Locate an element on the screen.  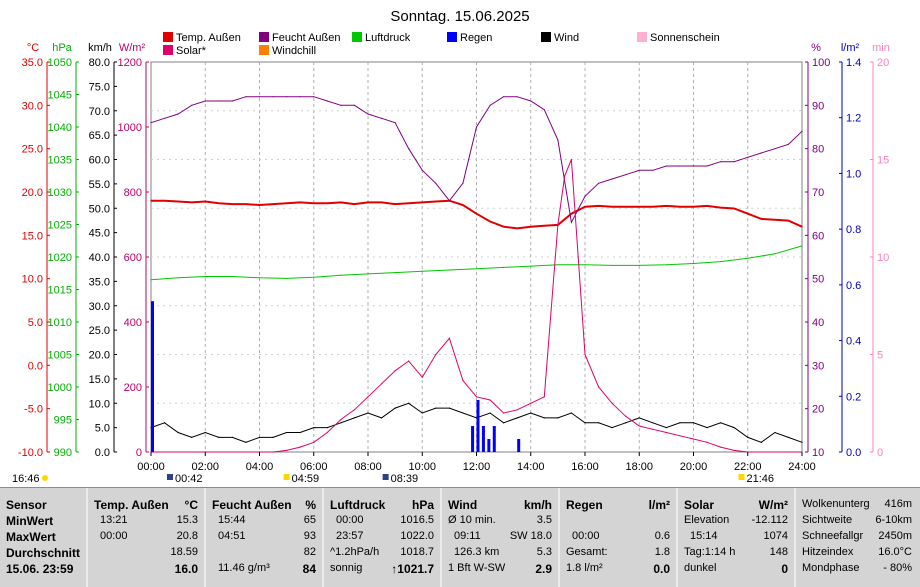
tick-label: 15.0 is located at coordinates (32, 236).